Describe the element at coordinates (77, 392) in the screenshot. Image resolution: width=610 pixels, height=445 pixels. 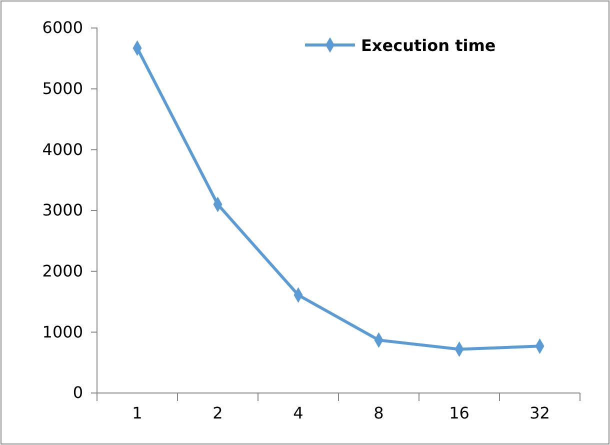
I see `y-tick-label: 0` at that location.